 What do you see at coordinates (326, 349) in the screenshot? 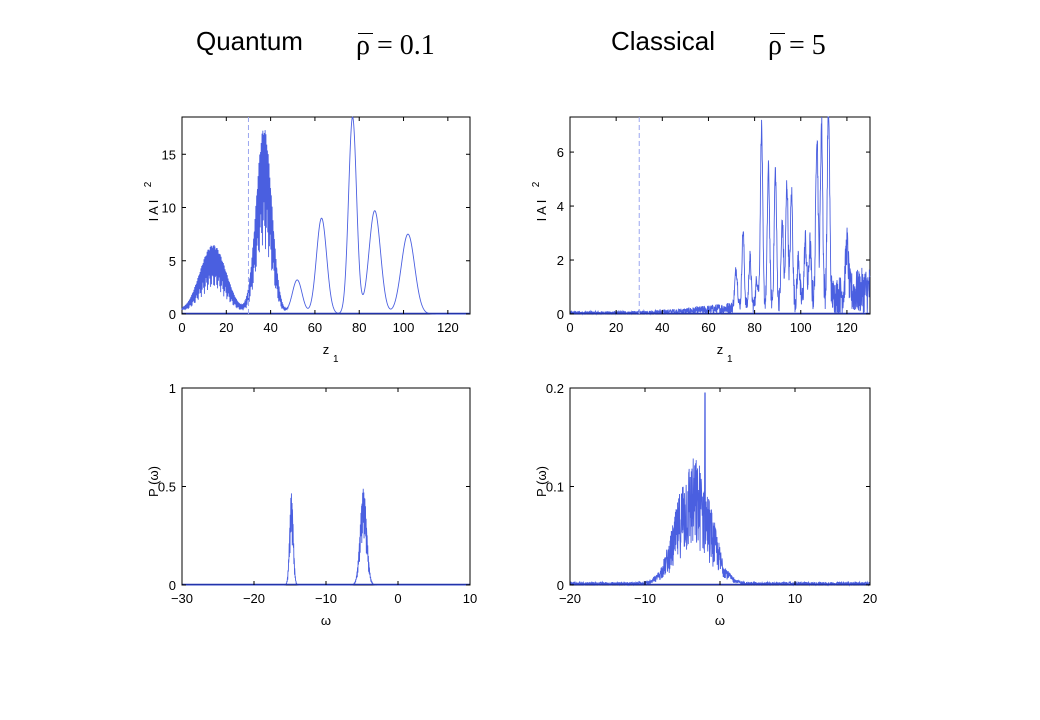
I see `quantum-intensity-xlabel: z` at bounding box center [326, 349].